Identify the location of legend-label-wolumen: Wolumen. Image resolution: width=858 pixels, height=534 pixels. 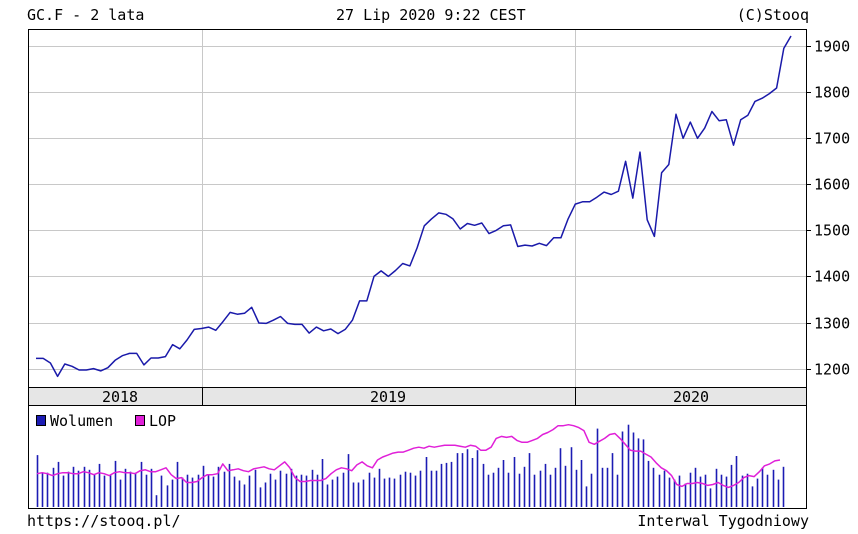
(81, 421).